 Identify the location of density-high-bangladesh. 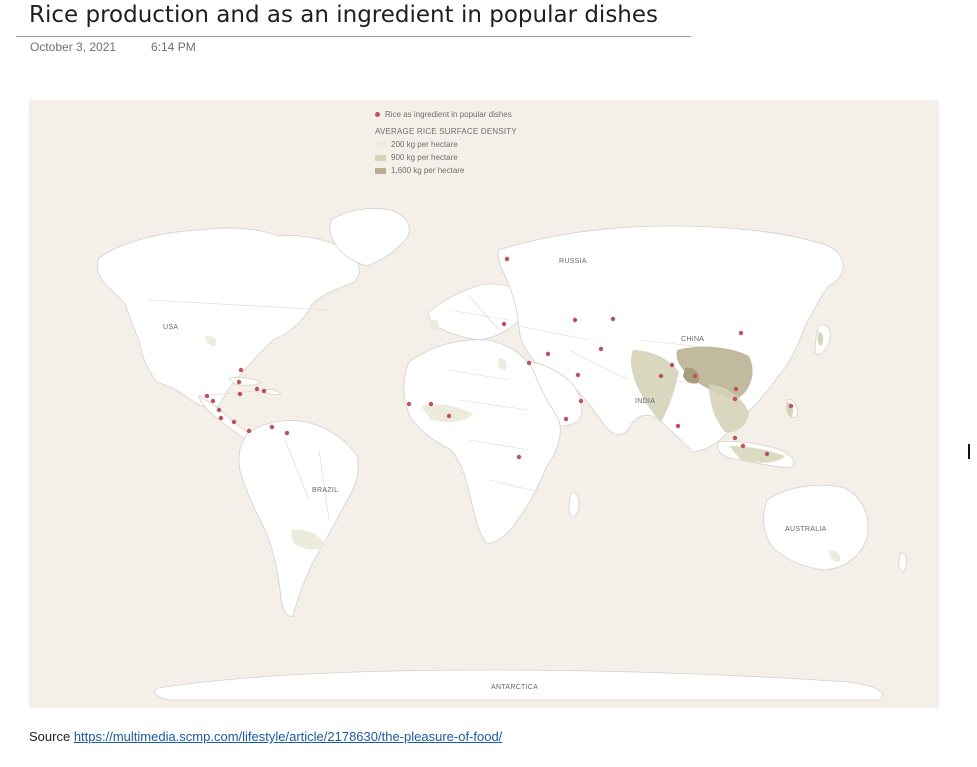
(691, 375).